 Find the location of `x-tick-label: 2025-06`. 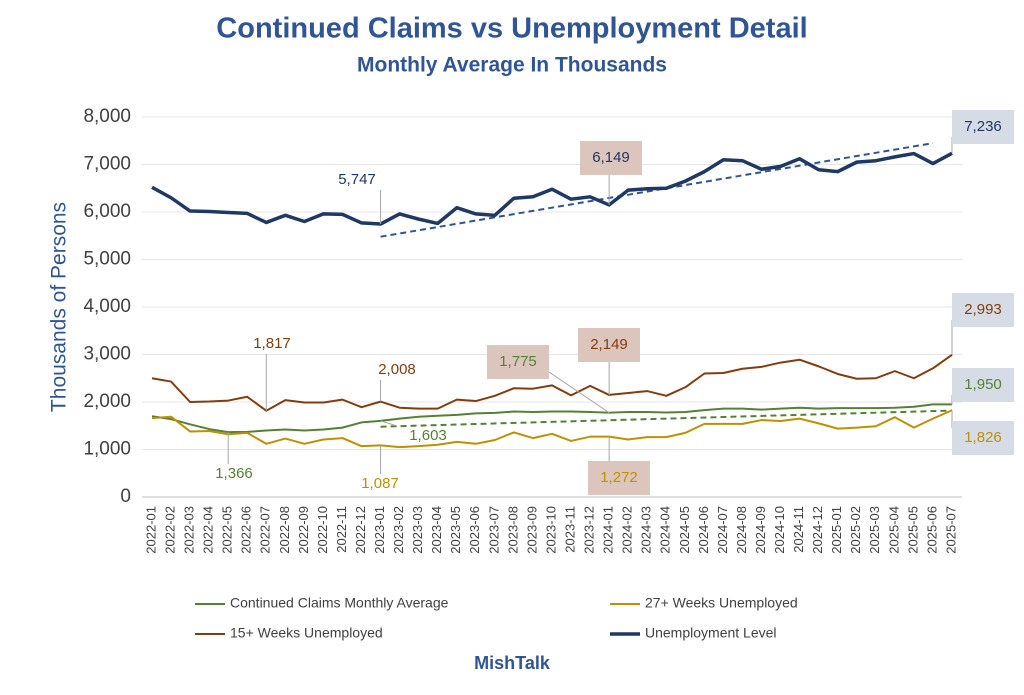

x-tick-label: 2025-06 is located at coordinates (931, 530).